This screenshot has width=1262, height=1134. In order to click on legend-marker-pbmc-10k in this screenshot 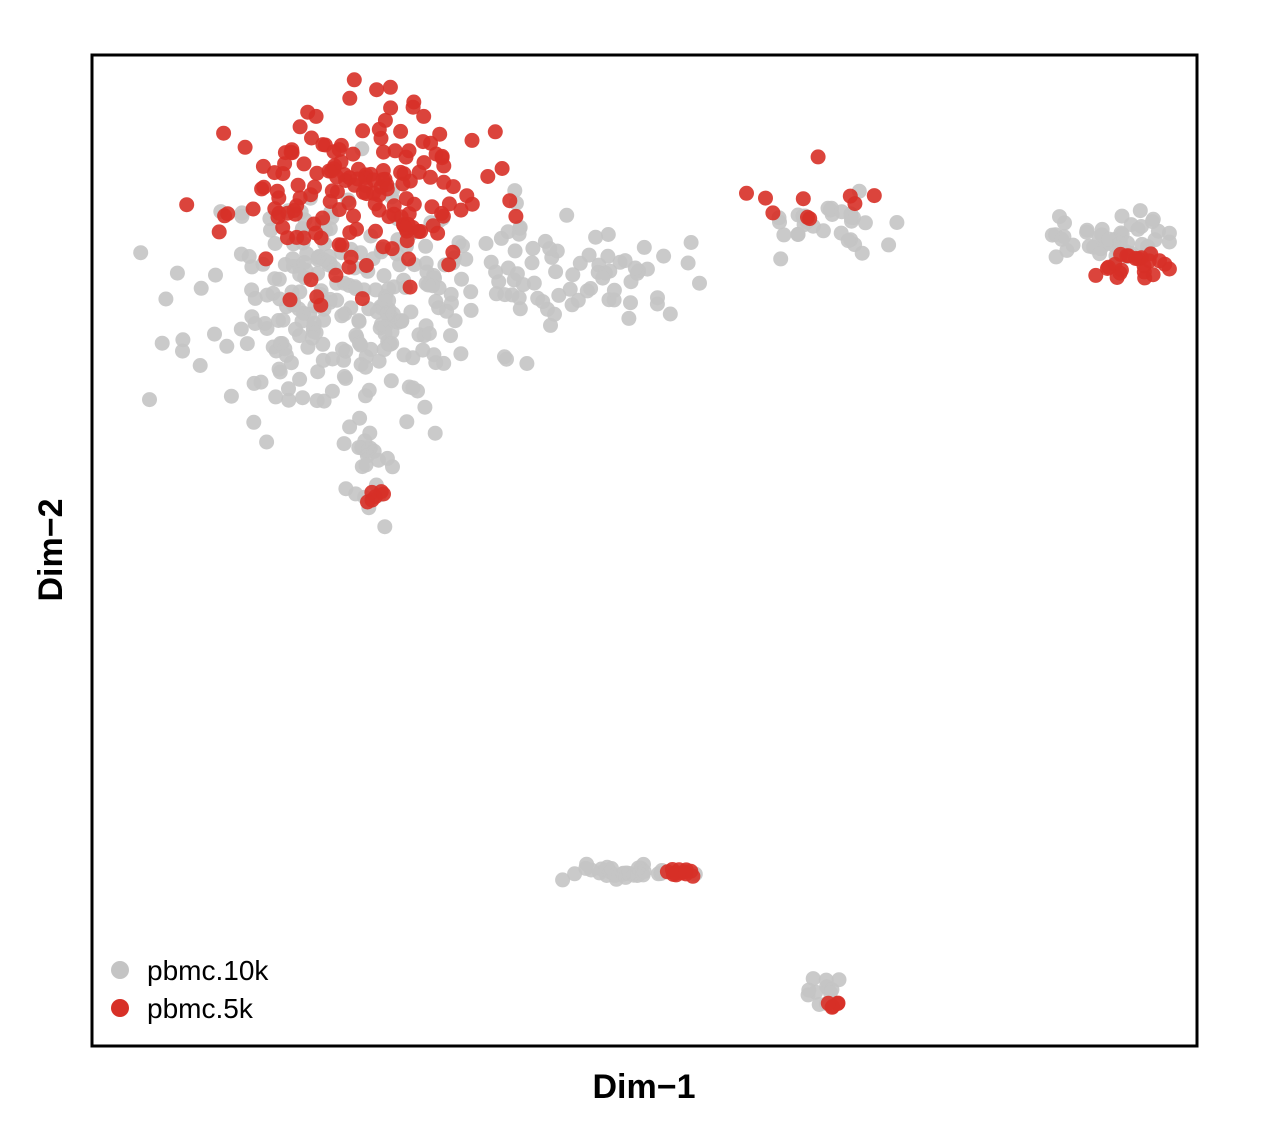, I will do `click(120, 970)`.